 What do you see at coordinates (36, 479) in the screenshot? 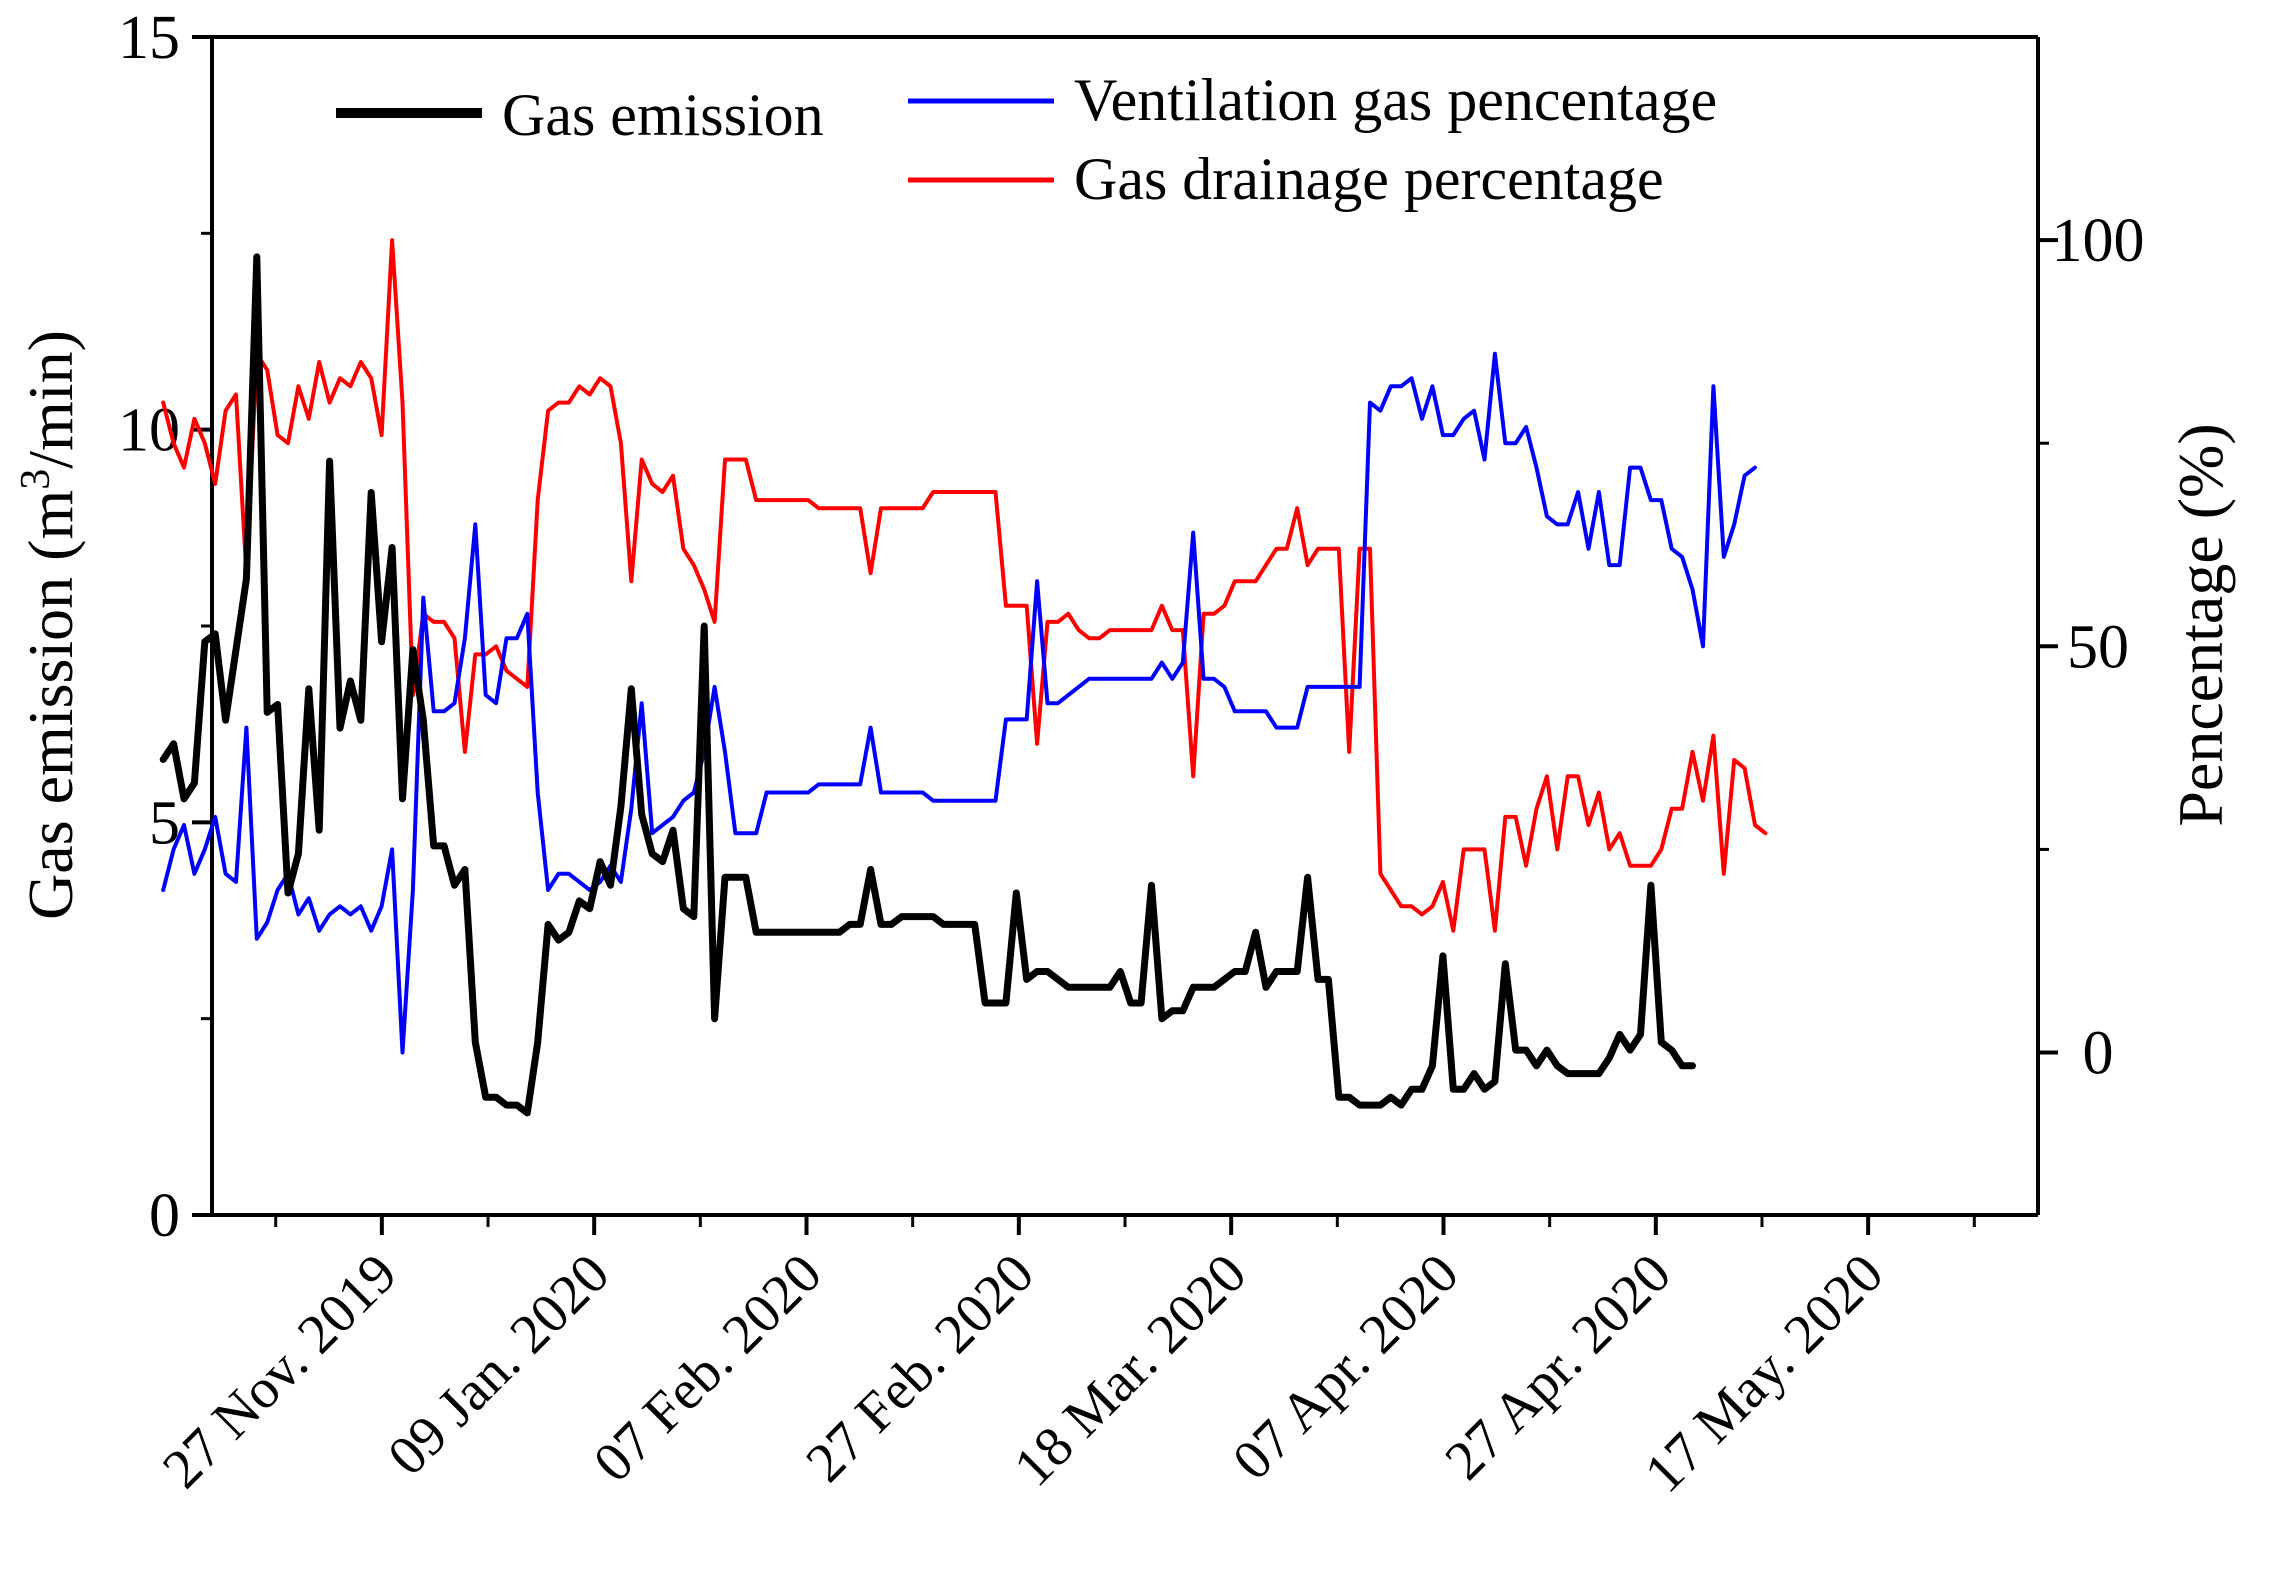
I see `y-axis-left-title-superscript: 3` at bounding box center [36, 479].